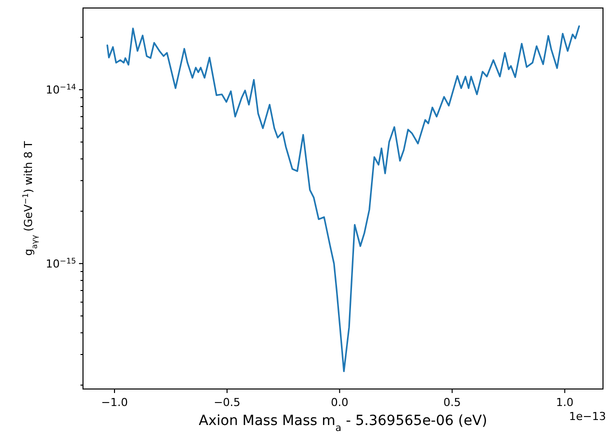 This screenshot has width=609, height=435. Describe the element at coordinates (587, 416) in the screenshot. I see `text: 1e−13` at that location.